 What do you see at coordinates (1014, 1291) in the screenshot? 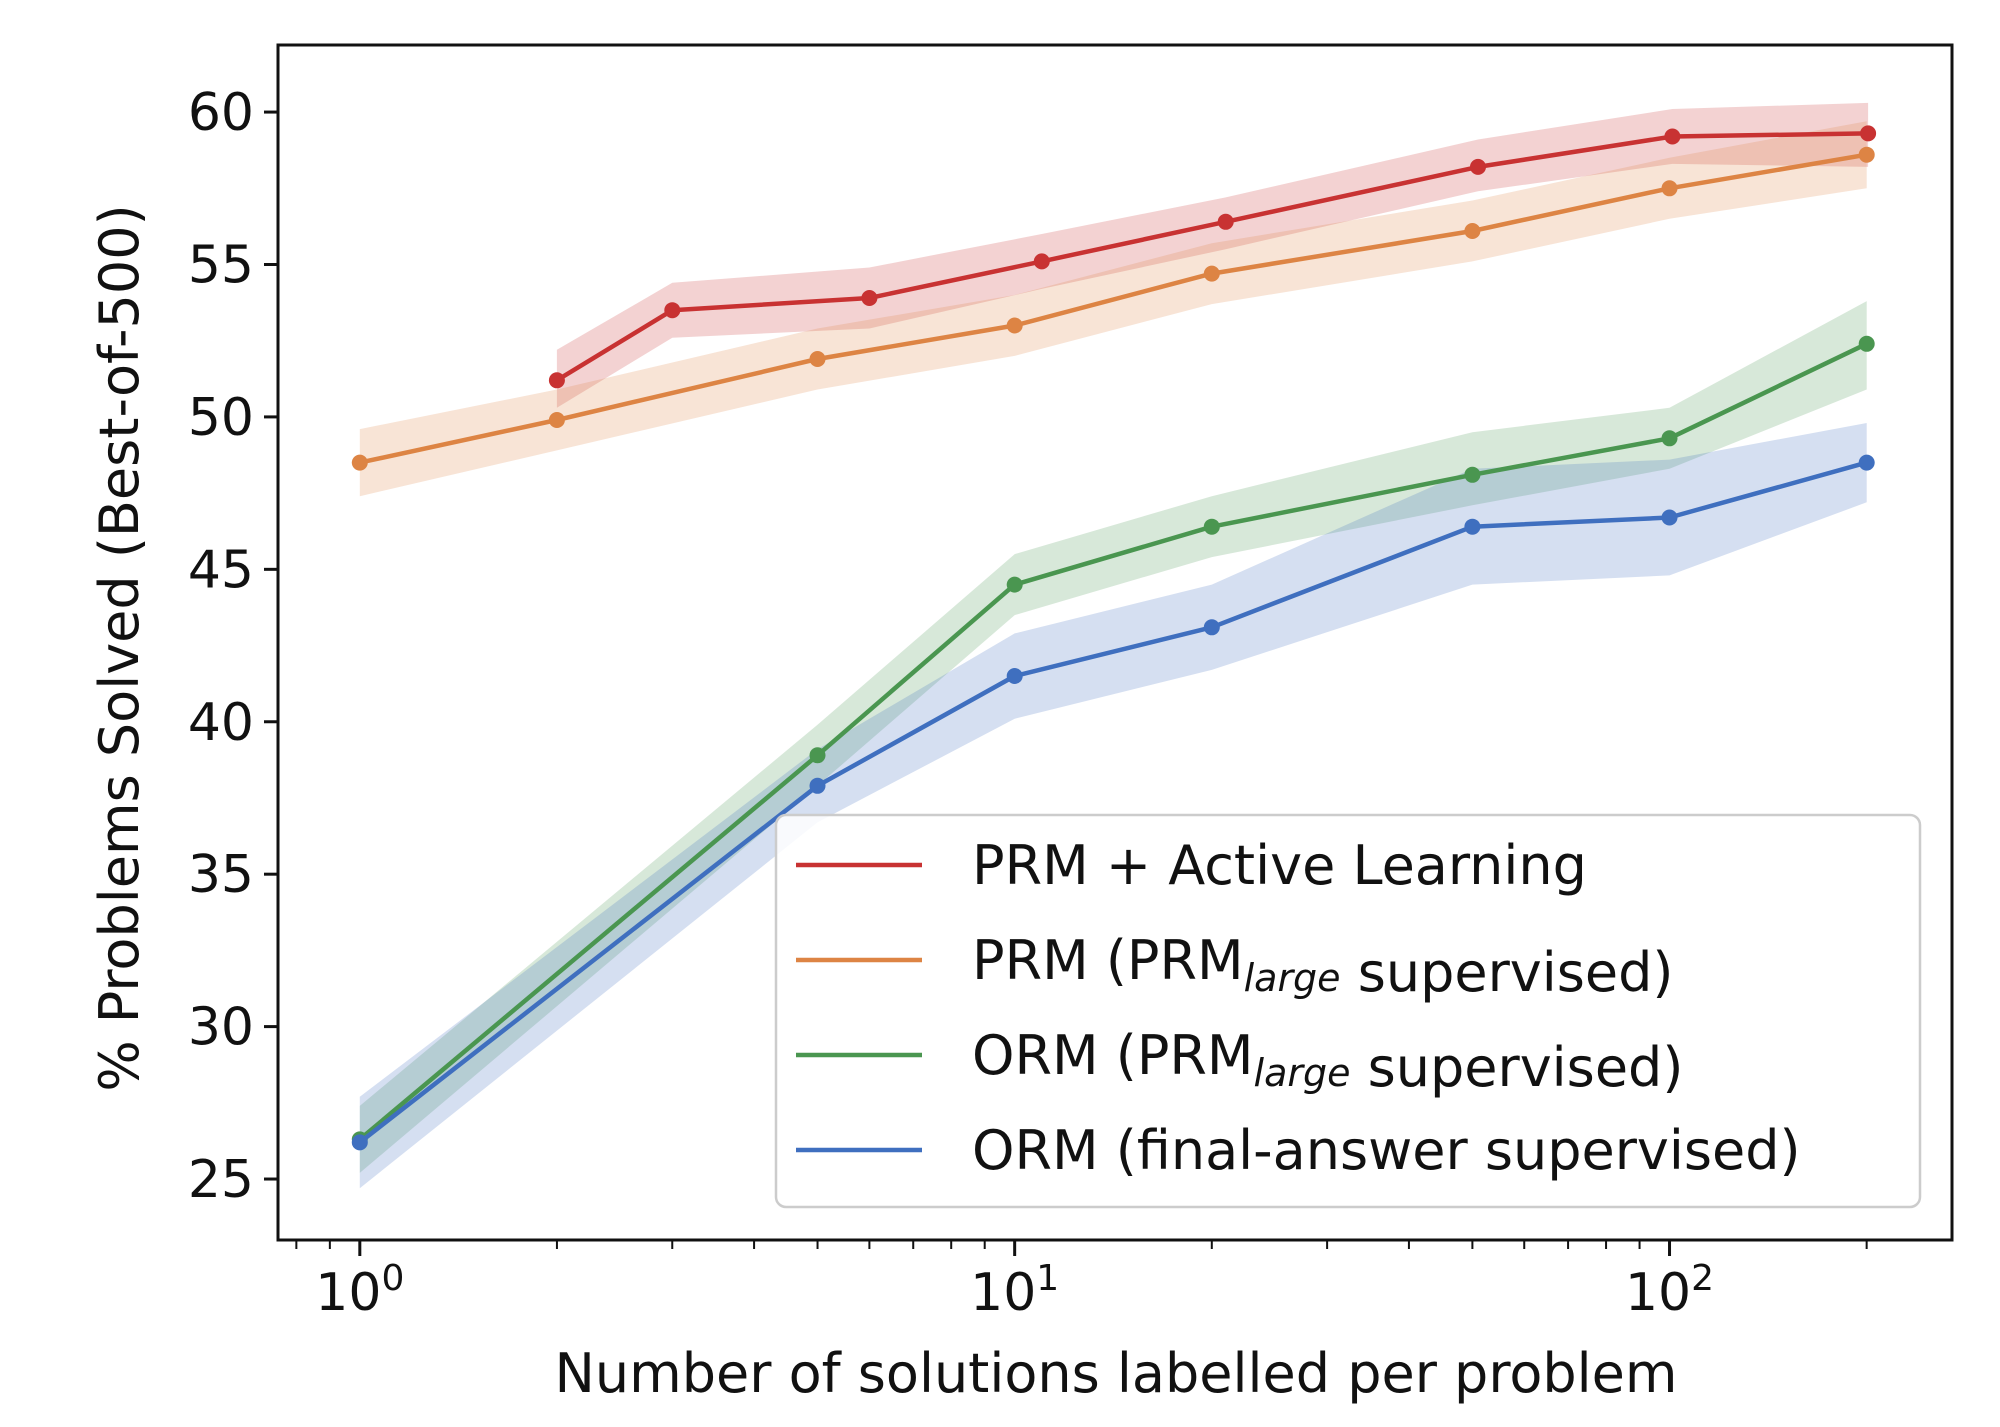
I see `x-tick-label: 10¹` at bounding box center [1014, 1291].